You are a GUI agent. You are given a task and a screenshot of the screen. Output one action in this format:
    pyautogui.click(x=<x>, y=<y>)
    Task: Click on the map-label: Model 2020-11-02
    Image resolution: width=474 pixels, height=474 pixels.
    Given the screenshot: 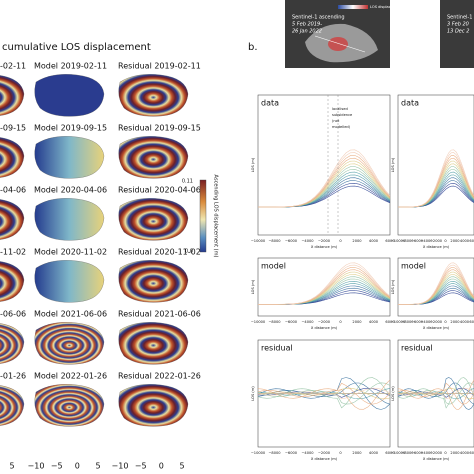 What is the action you would take?
    pyautogui.click(x=70, y=252)
    